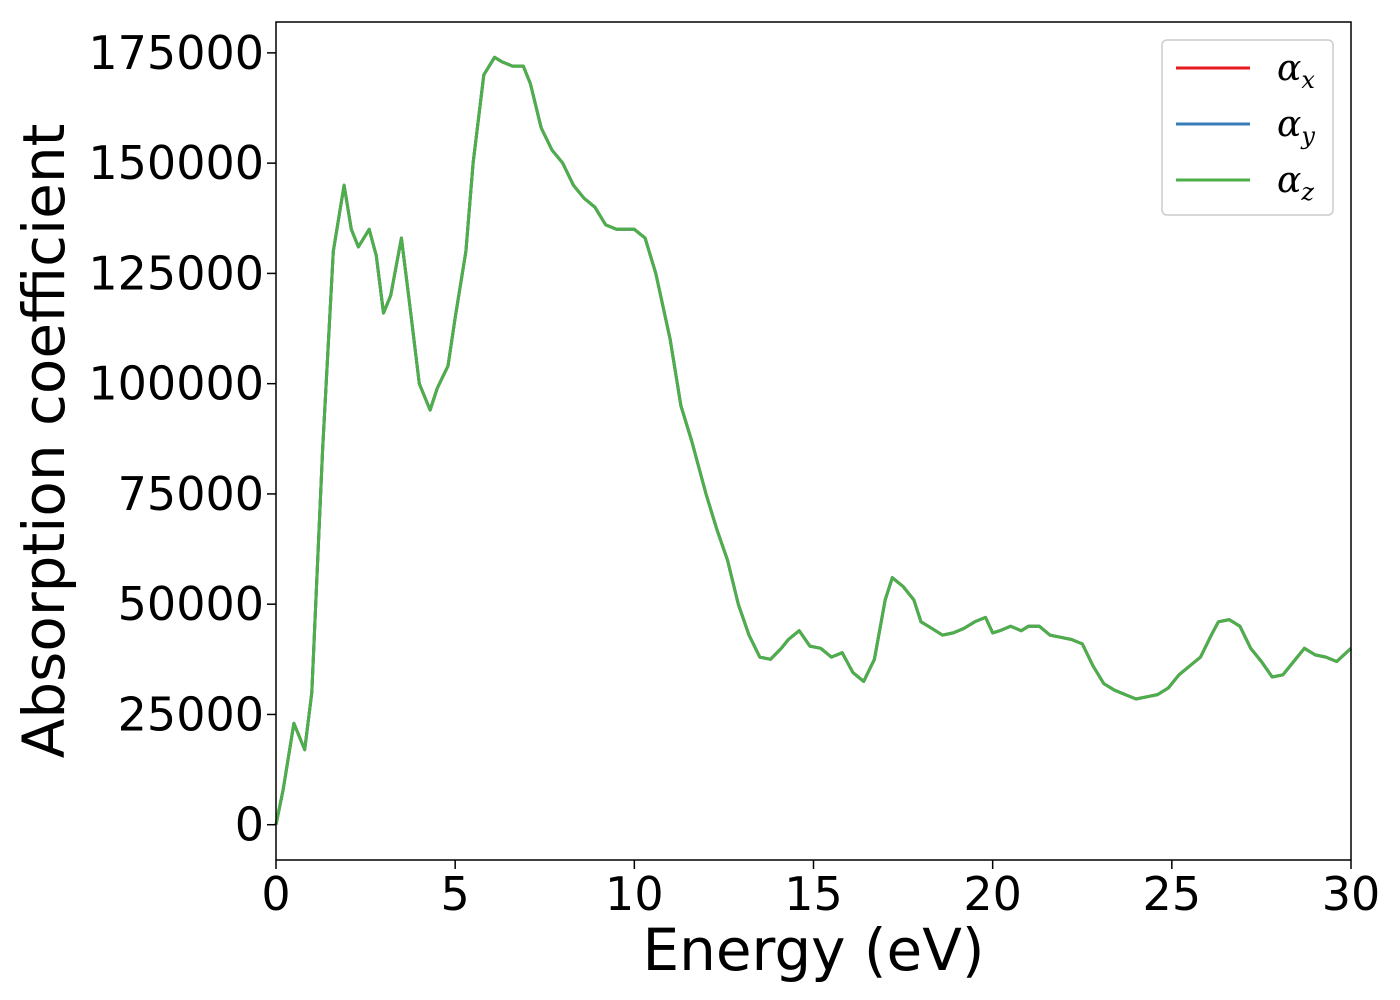  Describe the element at coordinates (191, 604) in the screenshot. I see `y-tick-label: 50000` at that location.